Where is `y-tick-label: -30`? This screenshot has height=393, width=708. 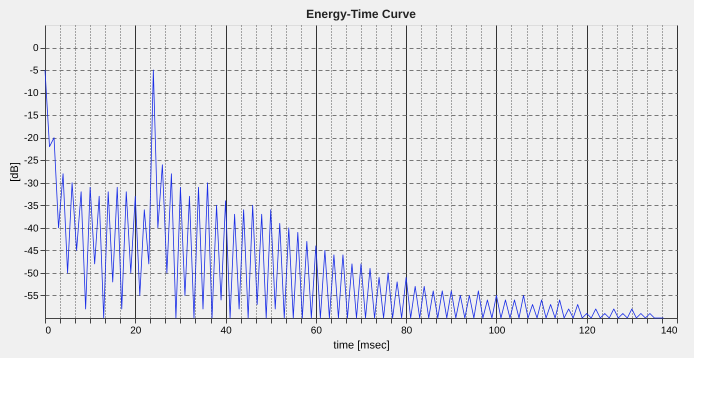 y-tick-label: -30 is located at coordinates (31, 184).